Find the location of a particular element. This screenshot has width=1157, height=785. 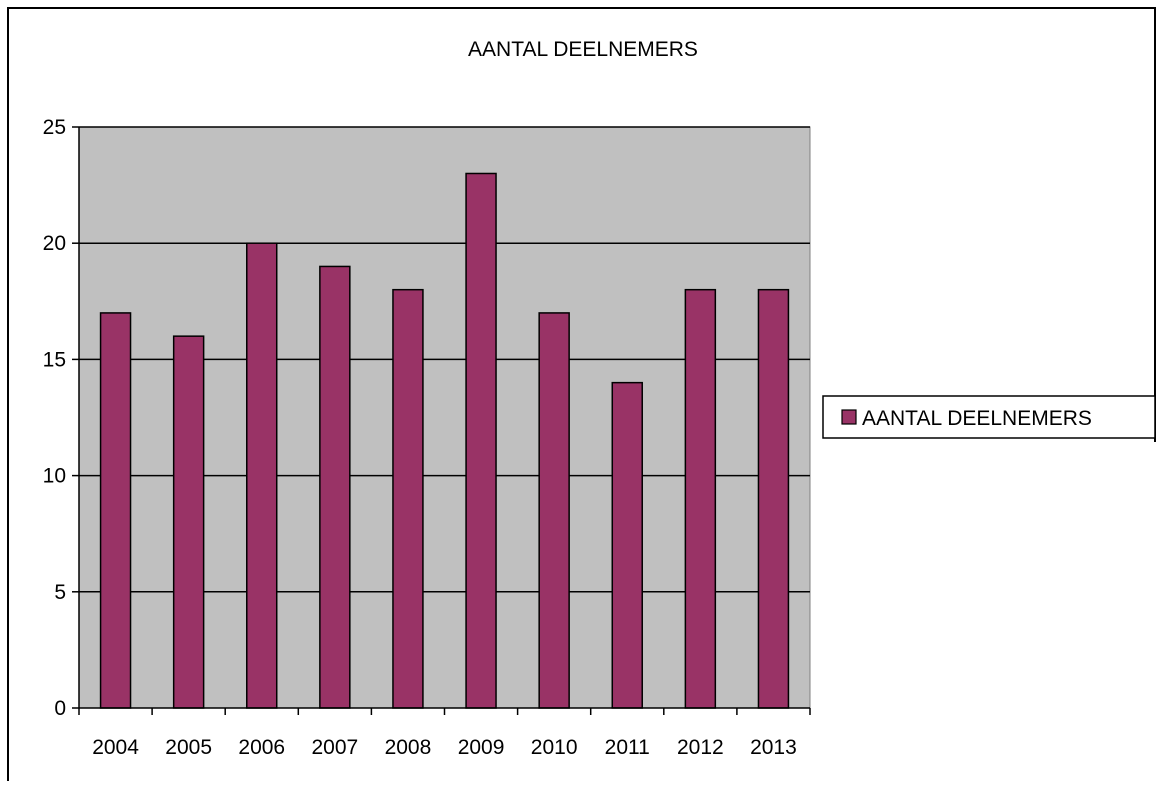

x-tick-label: 2012 is located at coordinates (700, 747).